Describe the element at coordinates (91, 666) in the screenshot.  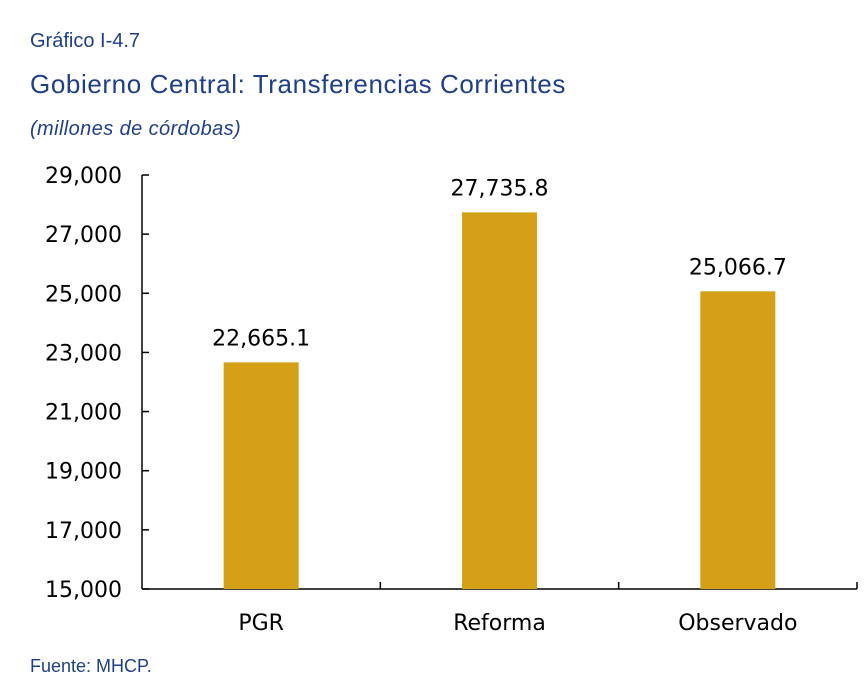
I see `source-note: Fuente: MHCP.` at that location.